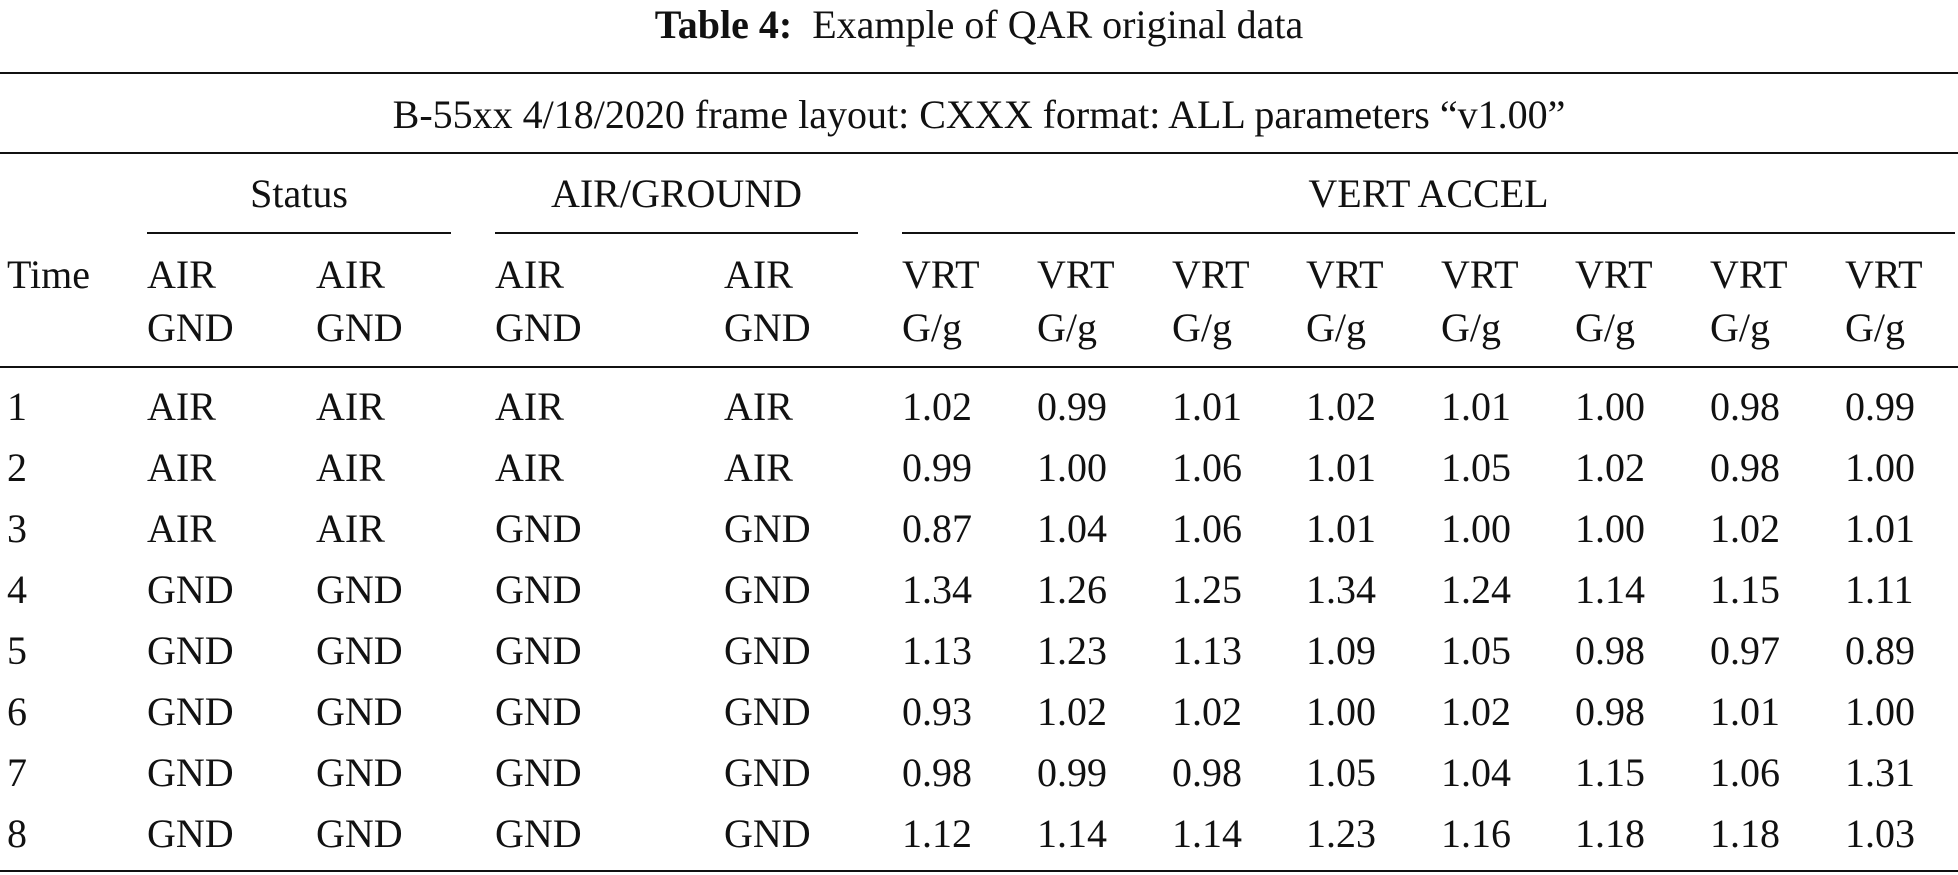  What do you see at coordinates (1880, 772) in the screenshot?
I see `cell: 1.31` at bounding box center [1880, 772].